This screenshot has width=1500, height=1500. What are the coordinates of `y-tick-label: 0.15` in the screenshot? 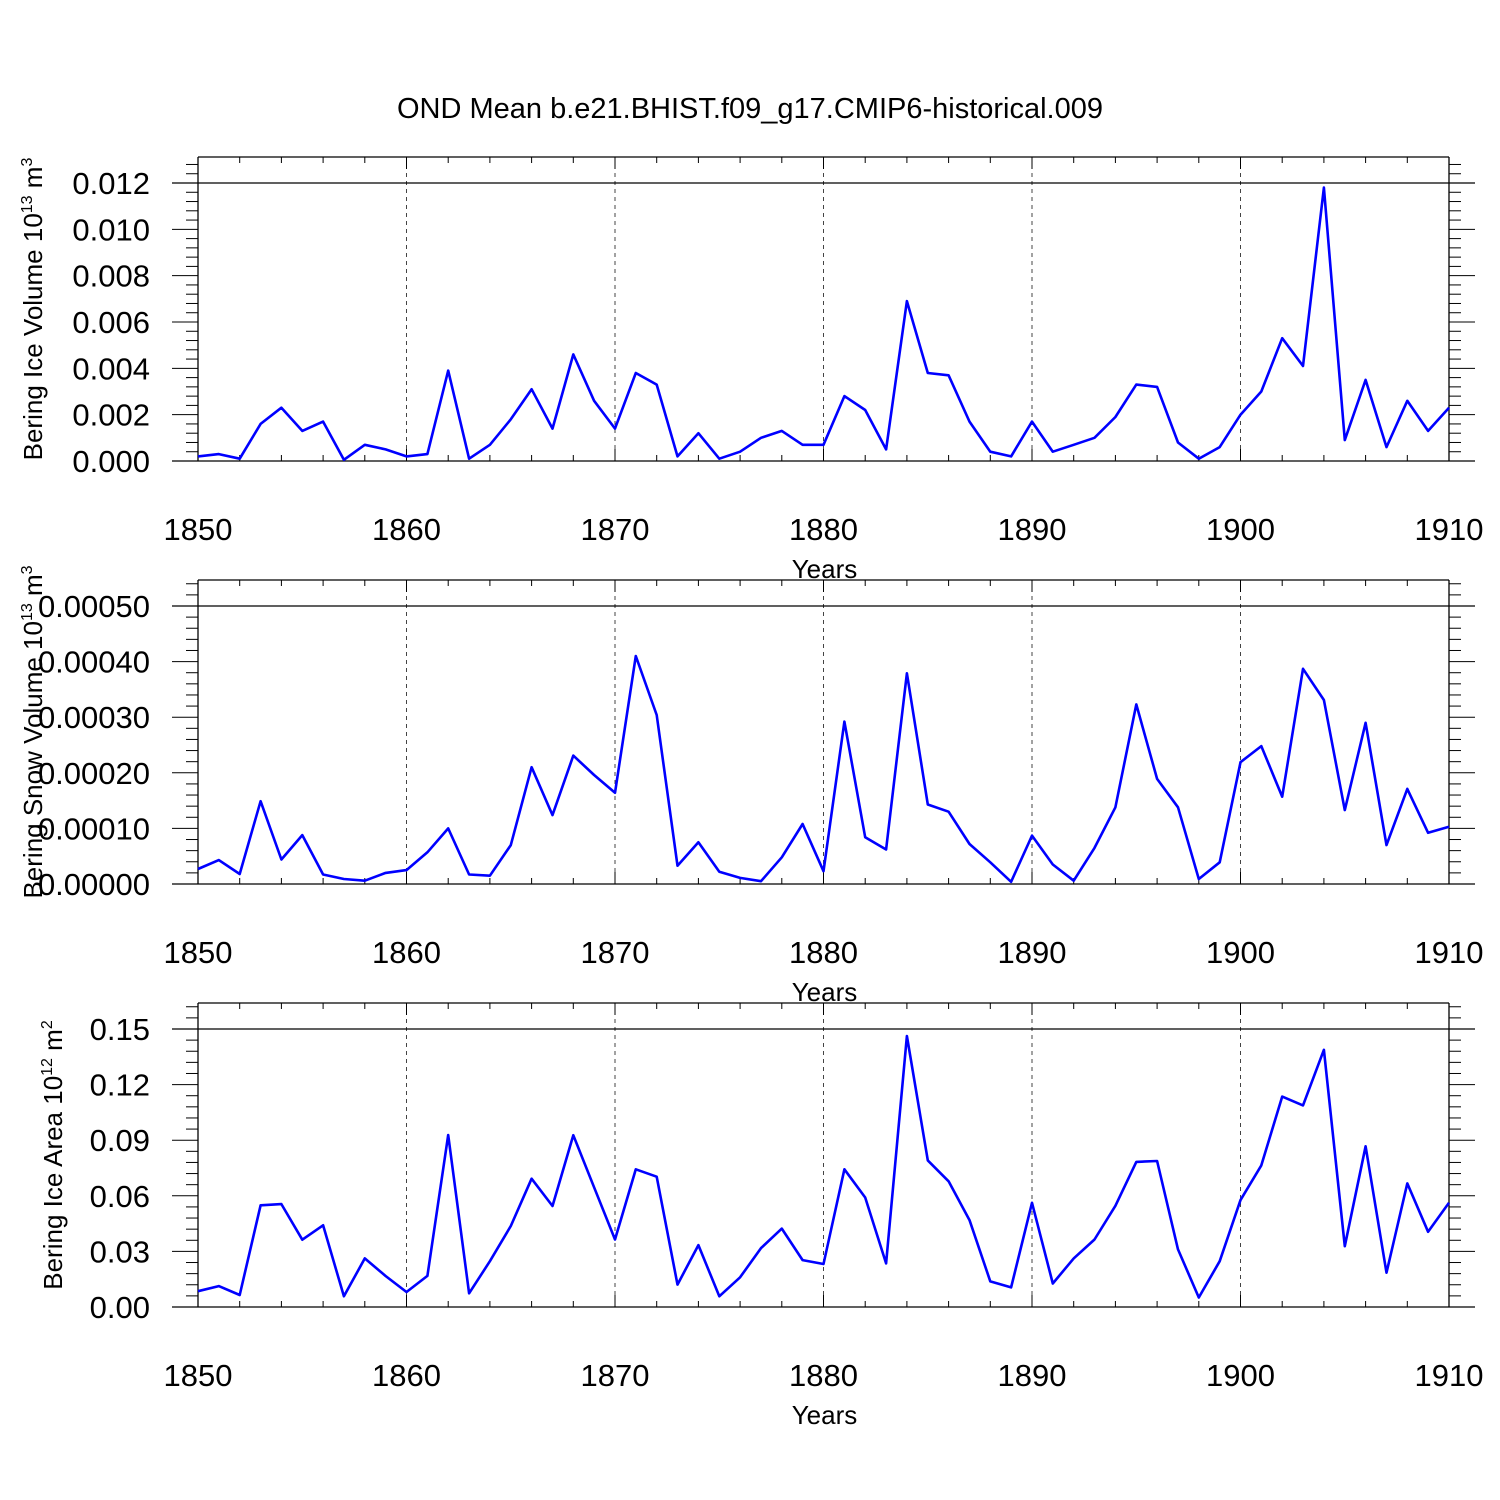 It's located at (120, 1029).